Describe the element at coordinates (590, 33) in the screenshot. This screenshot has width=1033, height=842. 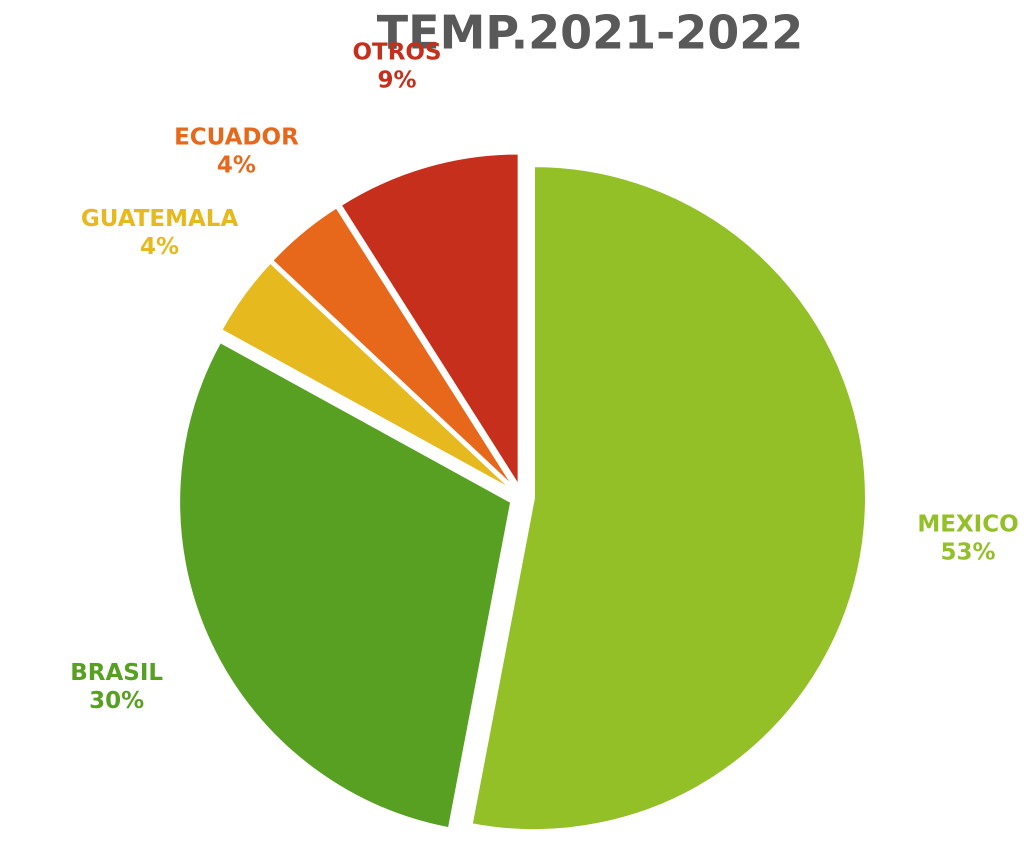
I see `chart-title: TEMP.2021-2022` at that location.